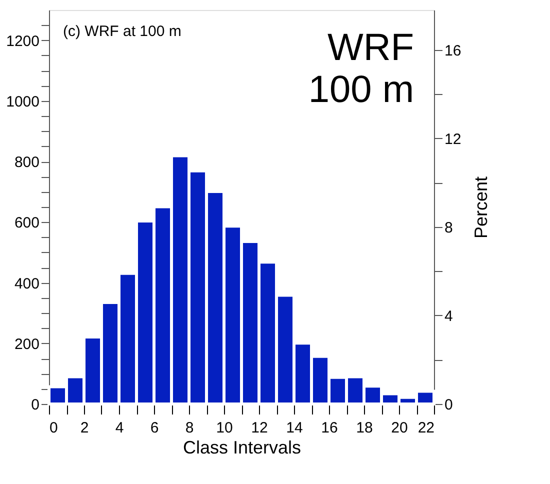  What do you see at coordinates (364, 428) in the screenshot?
I see `x-tick-label: 18` at bounding box center [364, 428].